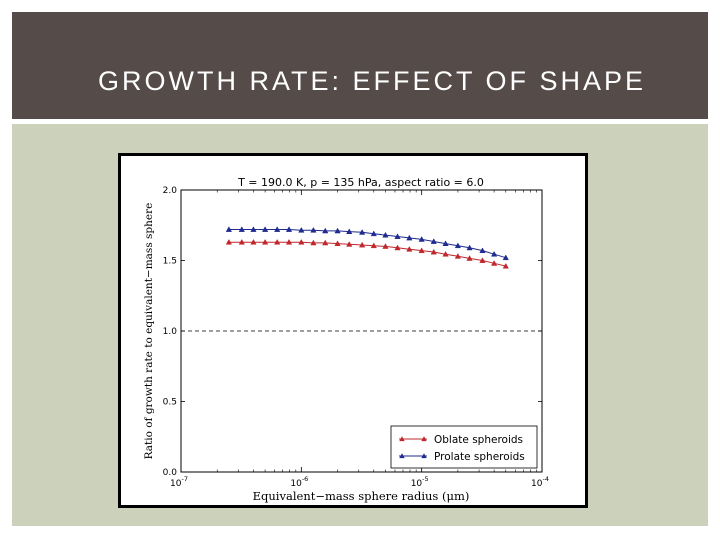 This screenshot has height=540, width=720. Describe the element at coordinates (170, 262) in the screenshot. I see `y-tick-label: 1.5` at that location.